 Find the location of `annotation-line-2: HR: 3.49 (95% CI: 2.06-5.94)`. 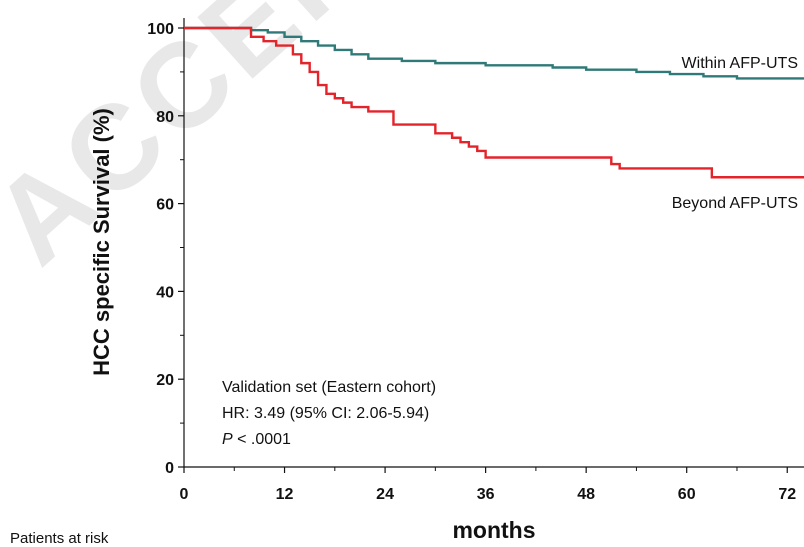

annotation-line-2: HR: 3.49 (95% CI: 2.06-5.94) is located at coordinates (325, 413).